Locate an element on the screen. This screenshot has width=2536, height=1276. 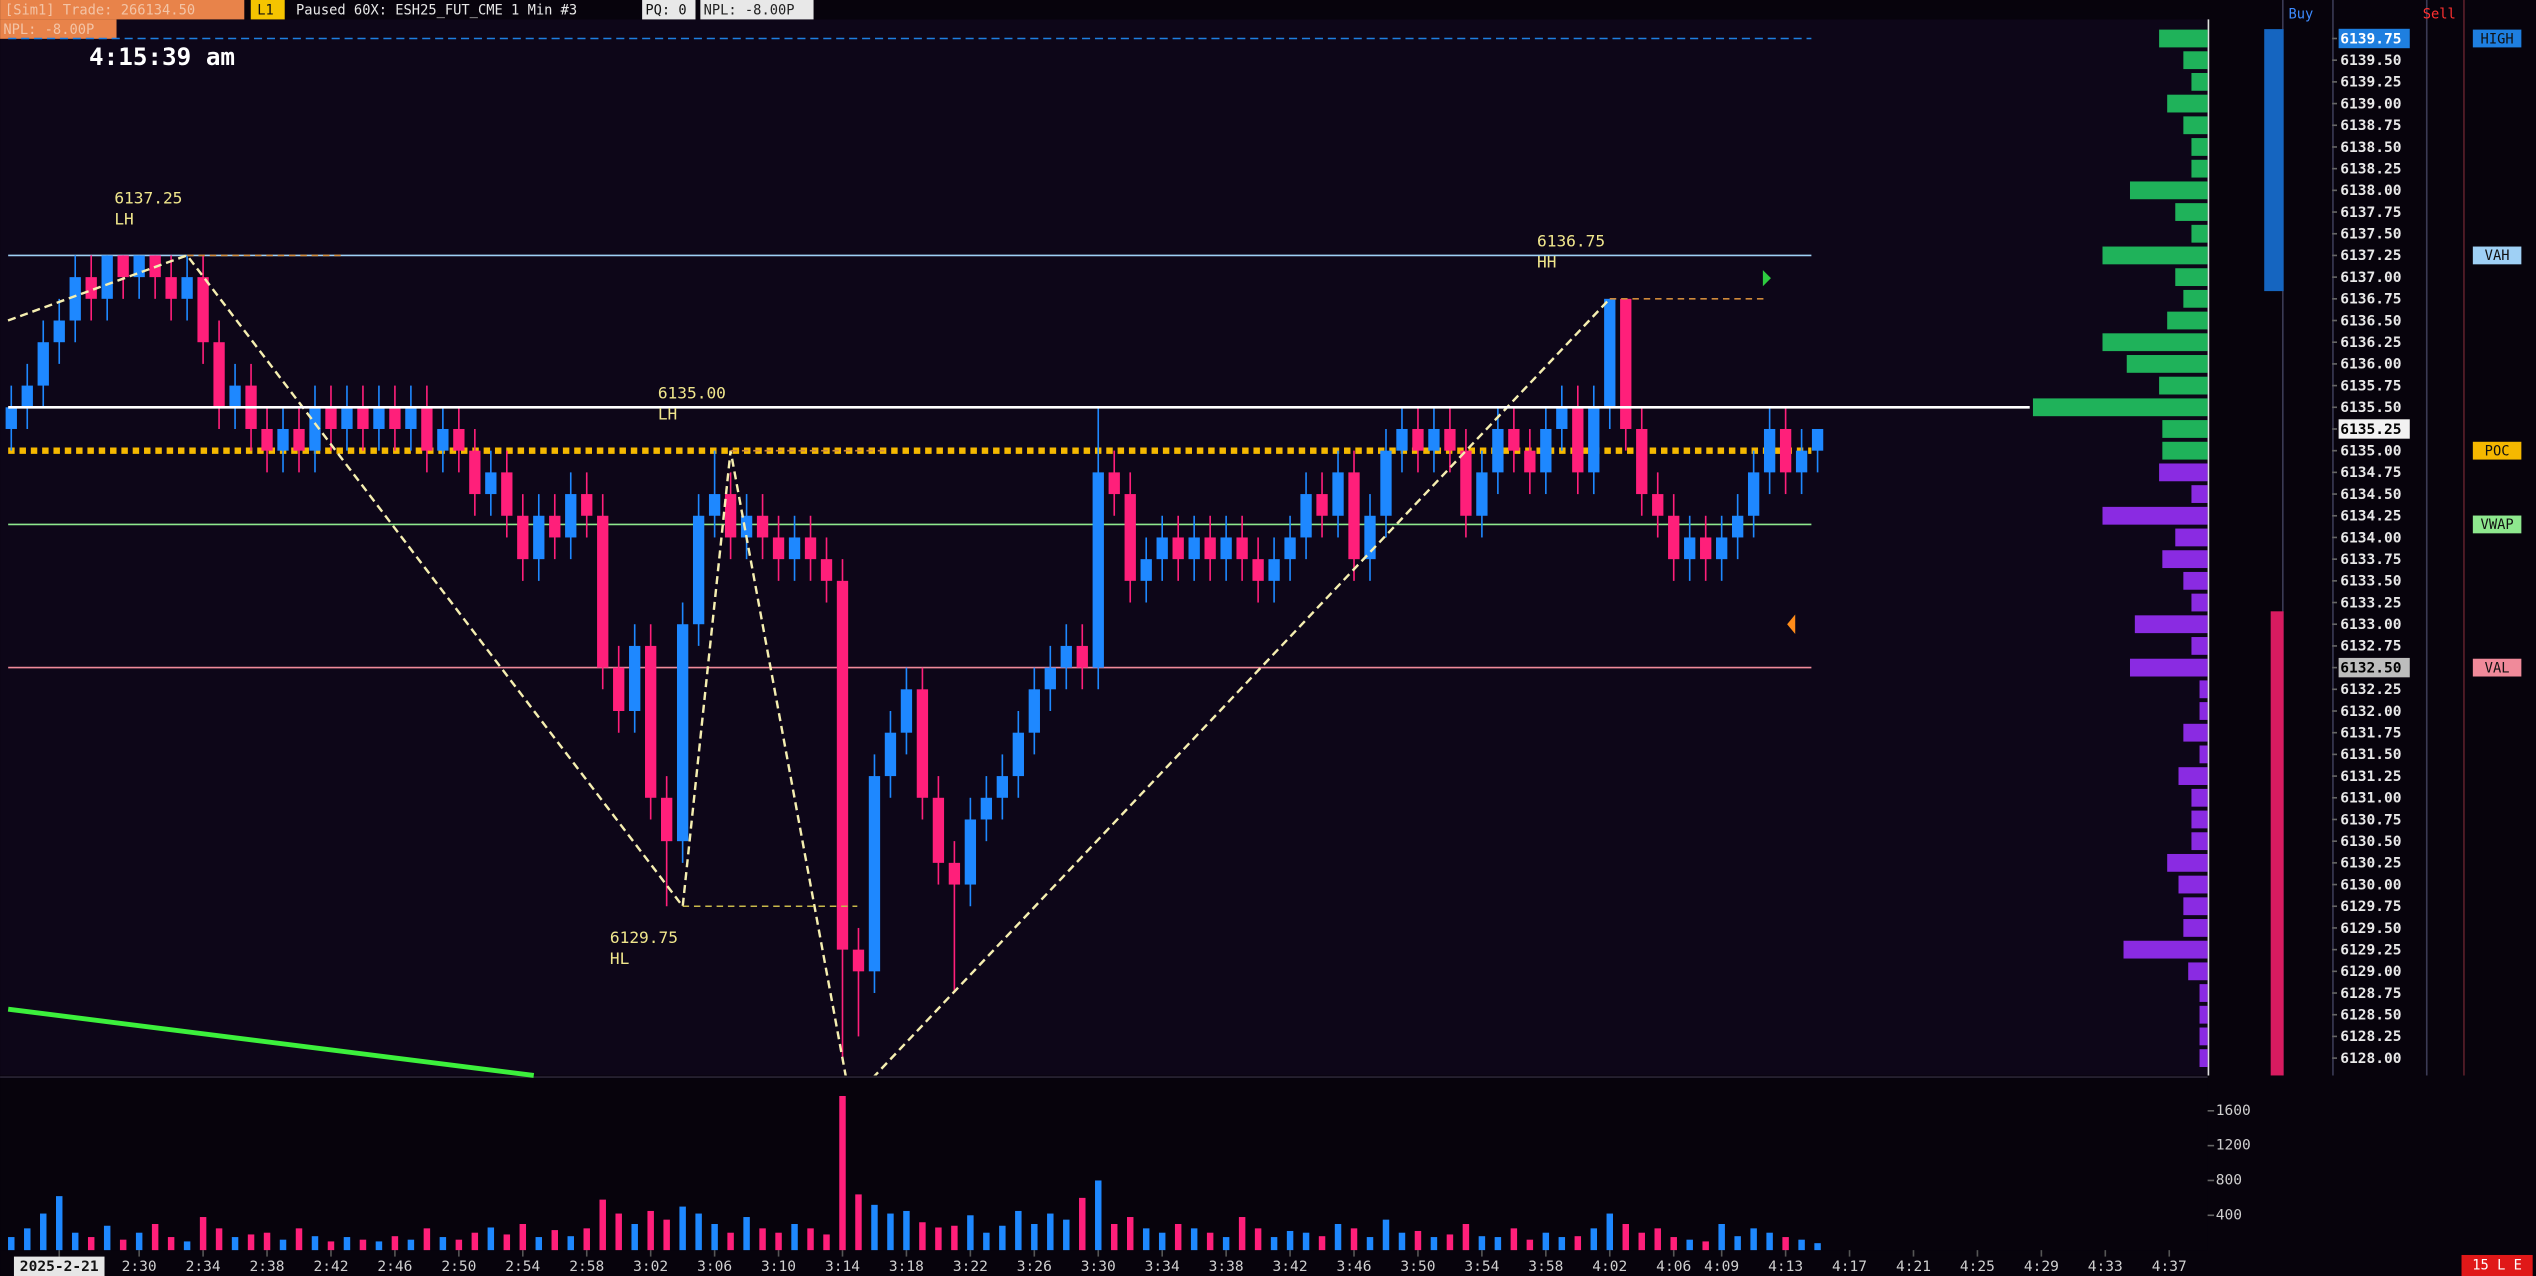
account-badge is located at coordinates (122, 10).